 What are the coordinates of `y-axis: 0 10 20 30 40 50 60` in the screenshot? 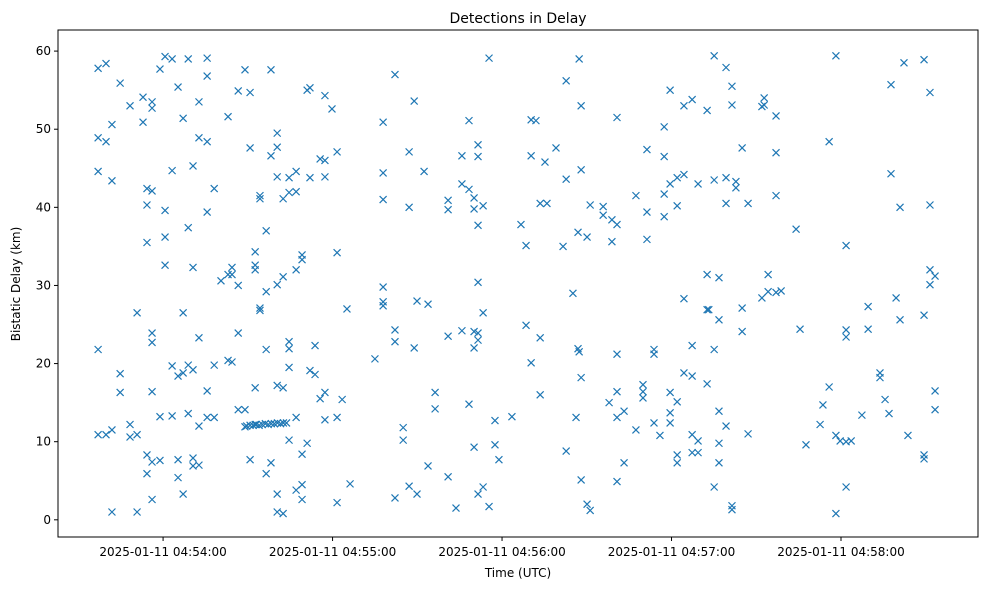 It's located at (47, 285).